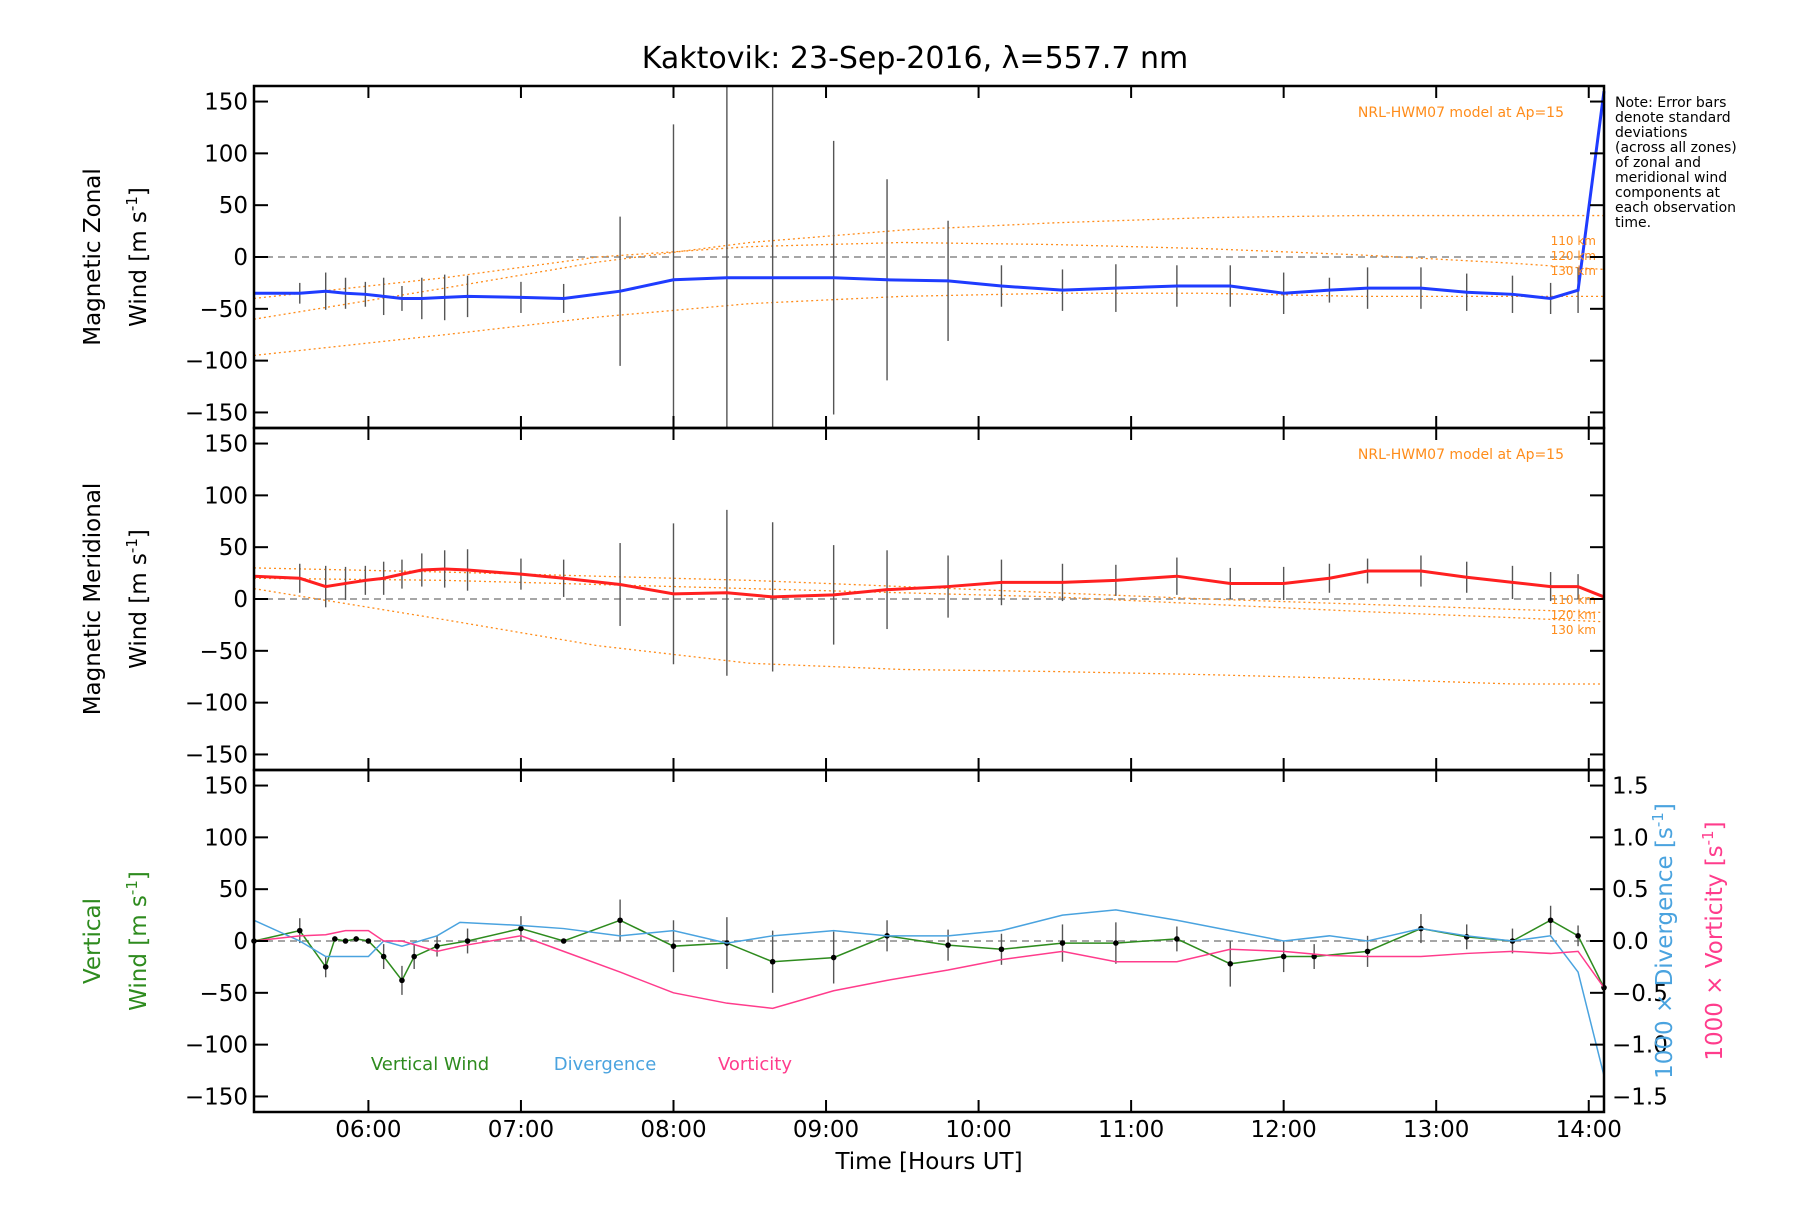 The width and height of the screenshot is (1800, 1205). What do you see at coordinates (1436, 1130) in the screenshot?
I see `x-tick-label: 13:00` at bounding box center [1436, 1130].